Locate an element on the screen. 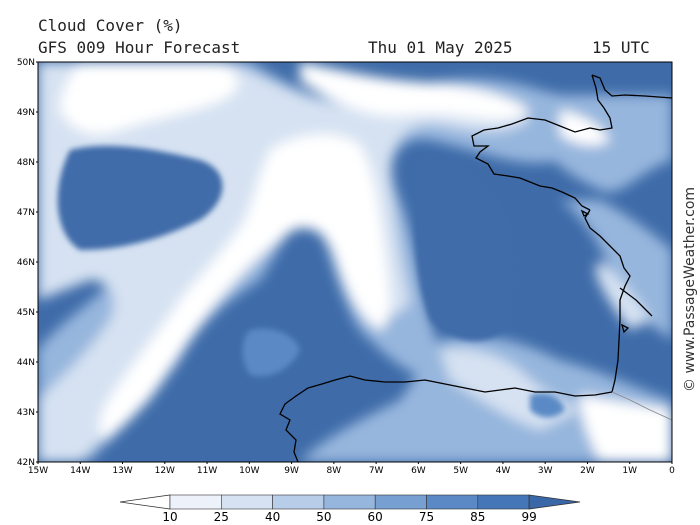  lon-label-14w: 14W is located at coordinates (80, 471).